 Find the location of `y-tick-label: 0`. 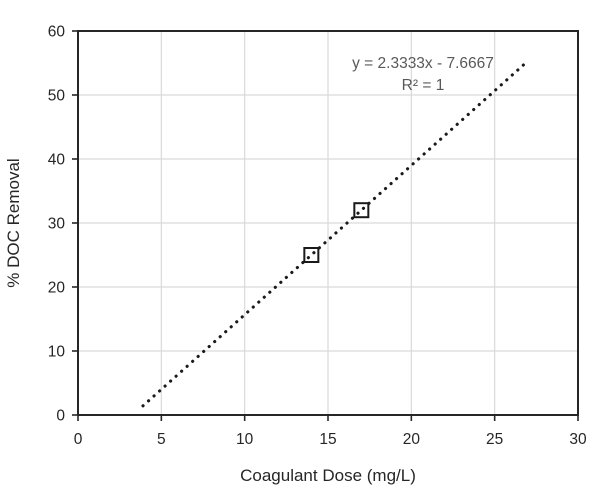

y-tick-label: 0 is located at coordinates (60, 416).